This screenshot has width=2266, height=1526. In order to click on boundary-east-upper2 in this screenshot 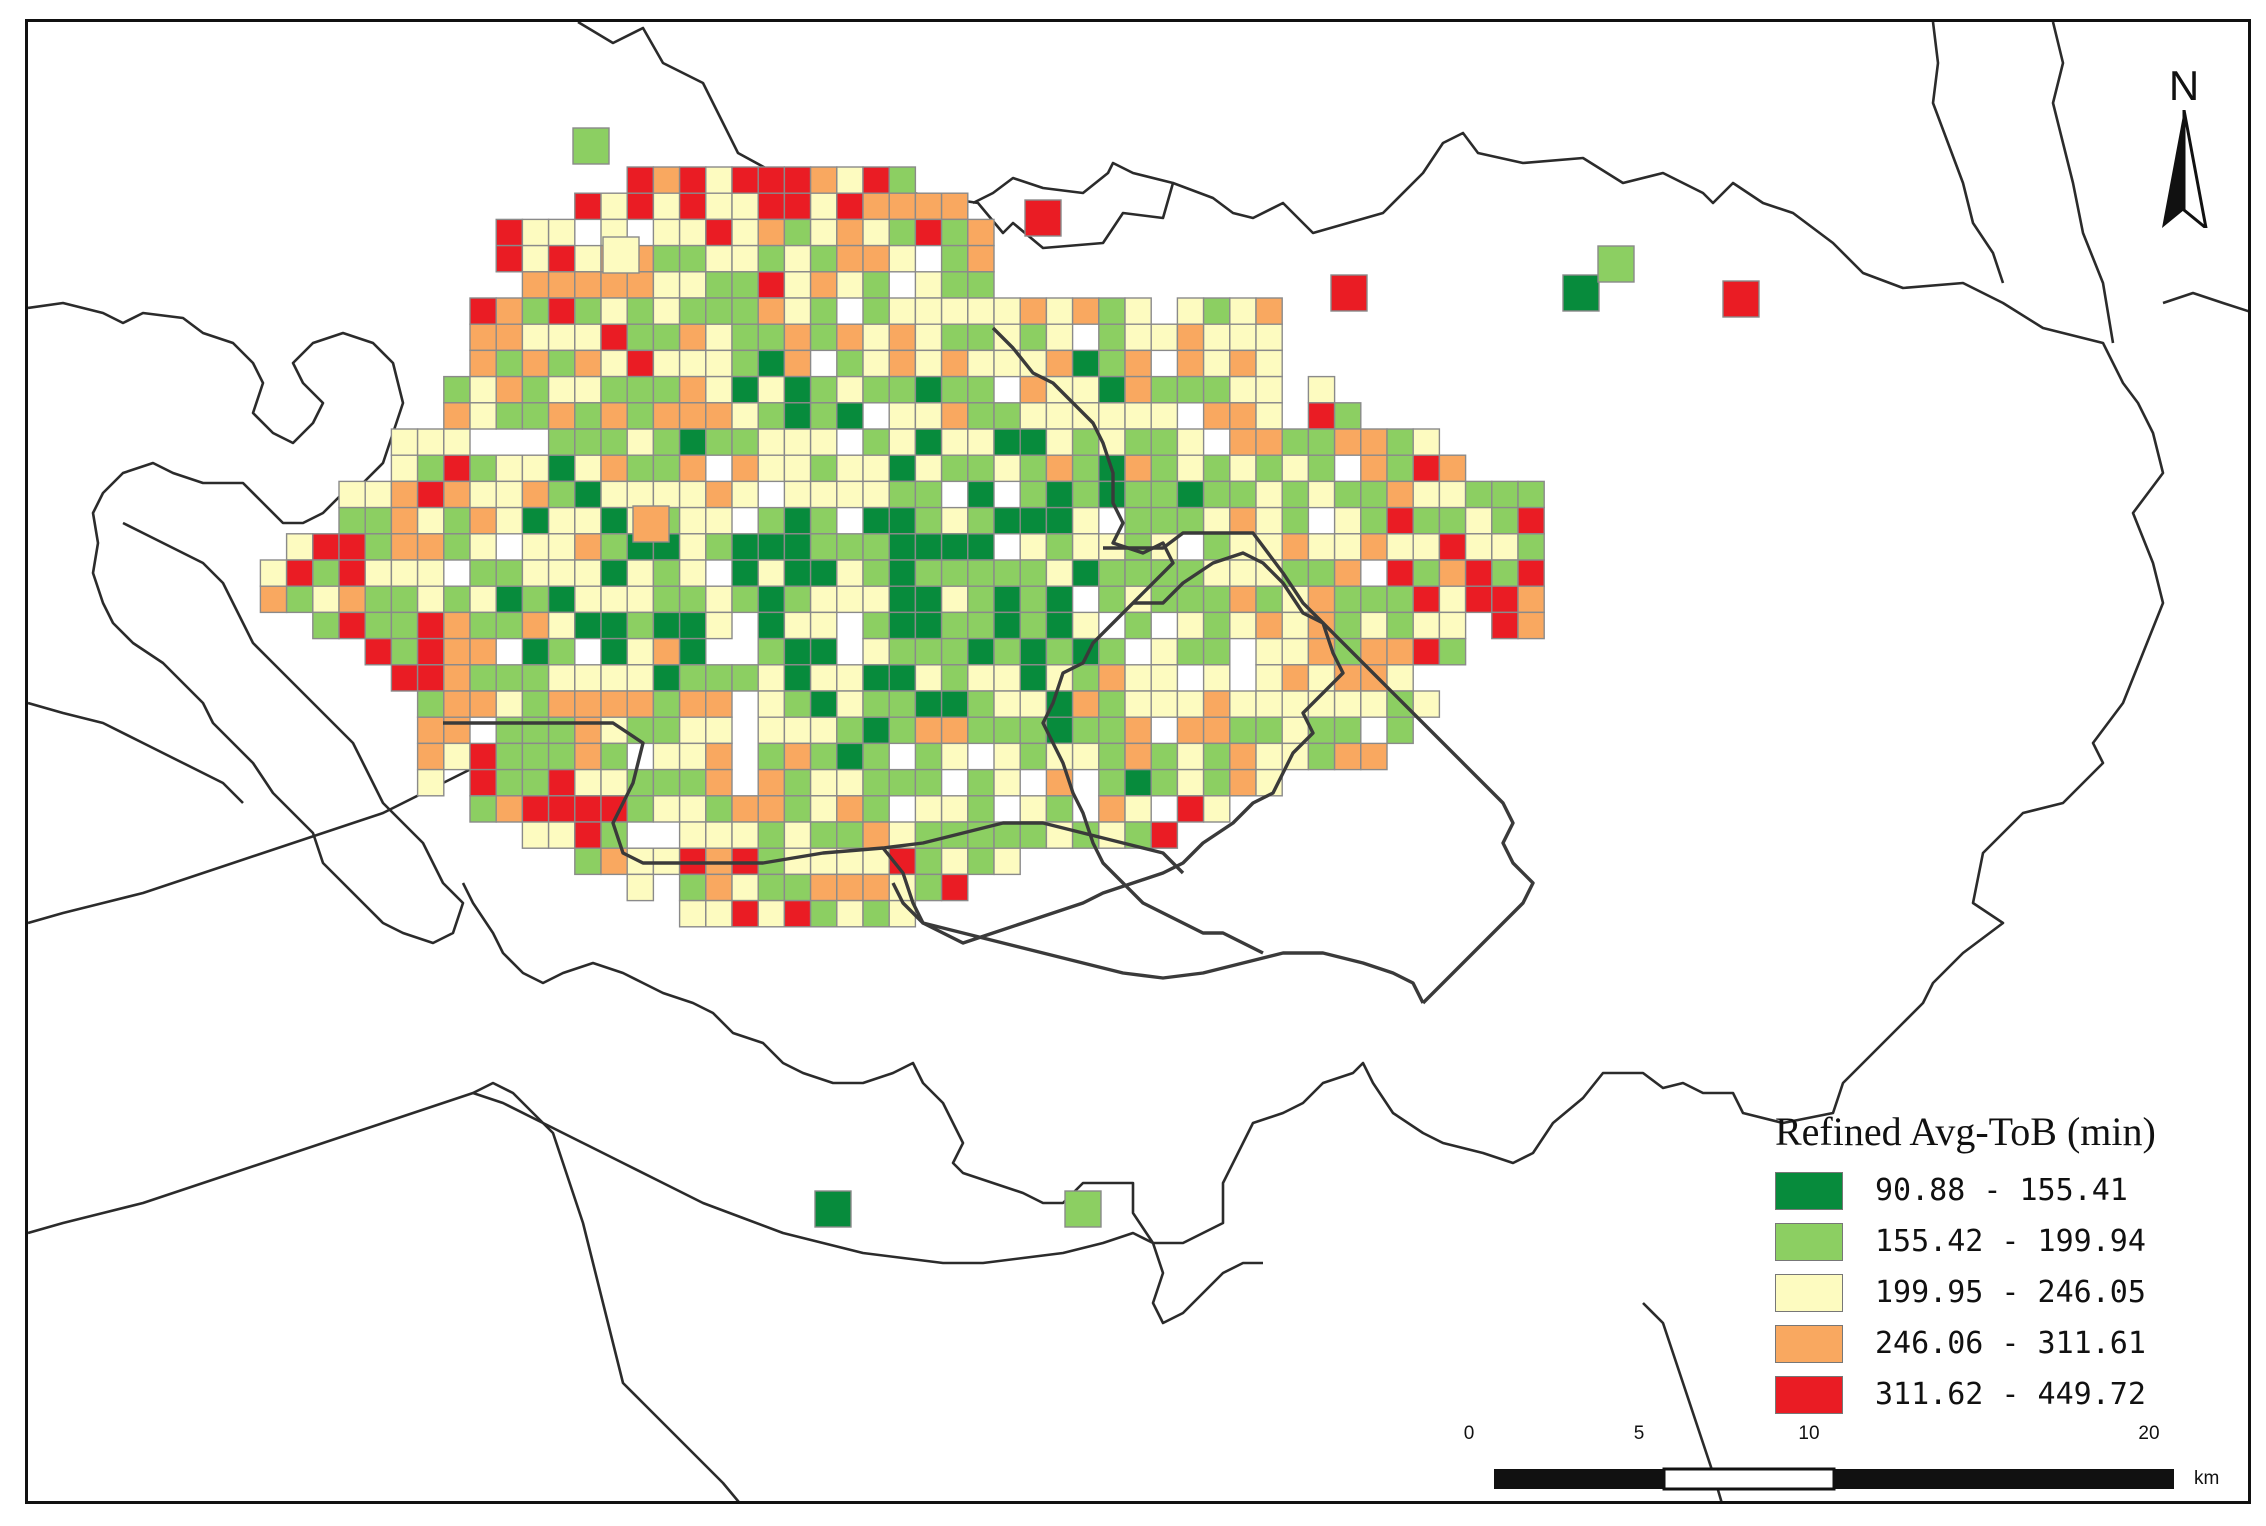, I will do `click(2083, 183)`.